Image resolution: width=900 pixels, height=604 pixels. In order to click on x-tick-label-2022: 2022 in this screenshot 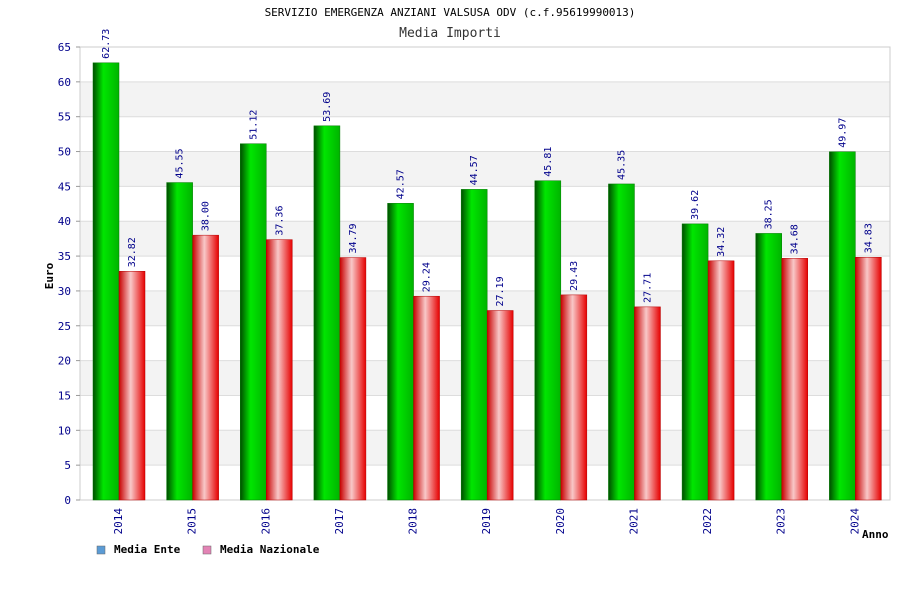, I will do `click(707, 521)`.